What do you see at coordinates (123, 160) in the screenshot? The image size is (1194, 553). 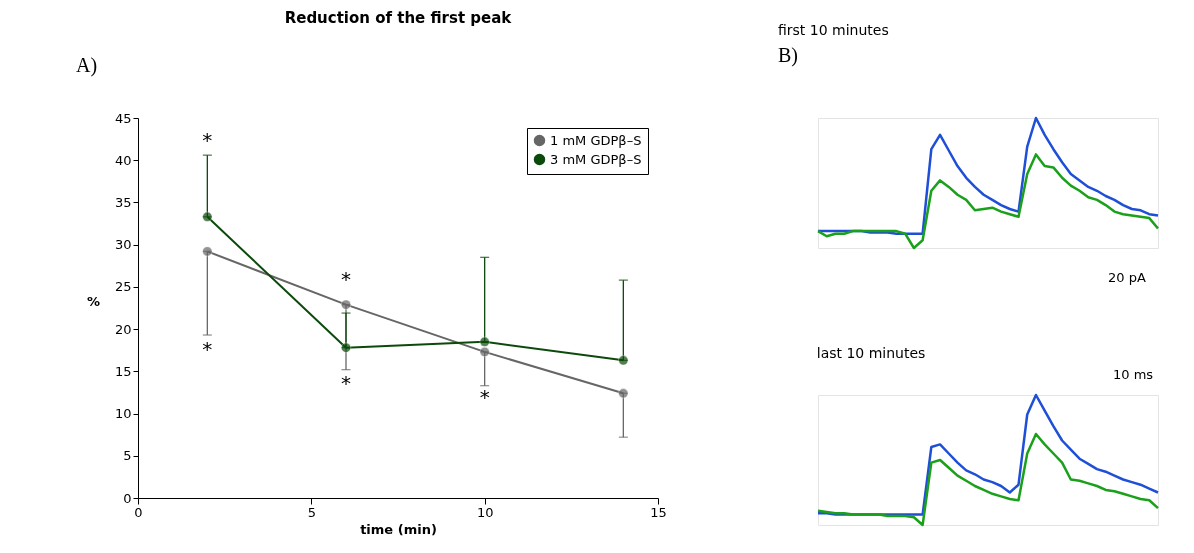 I see `y-tick-label: 40` at bounding box center [123, 160].